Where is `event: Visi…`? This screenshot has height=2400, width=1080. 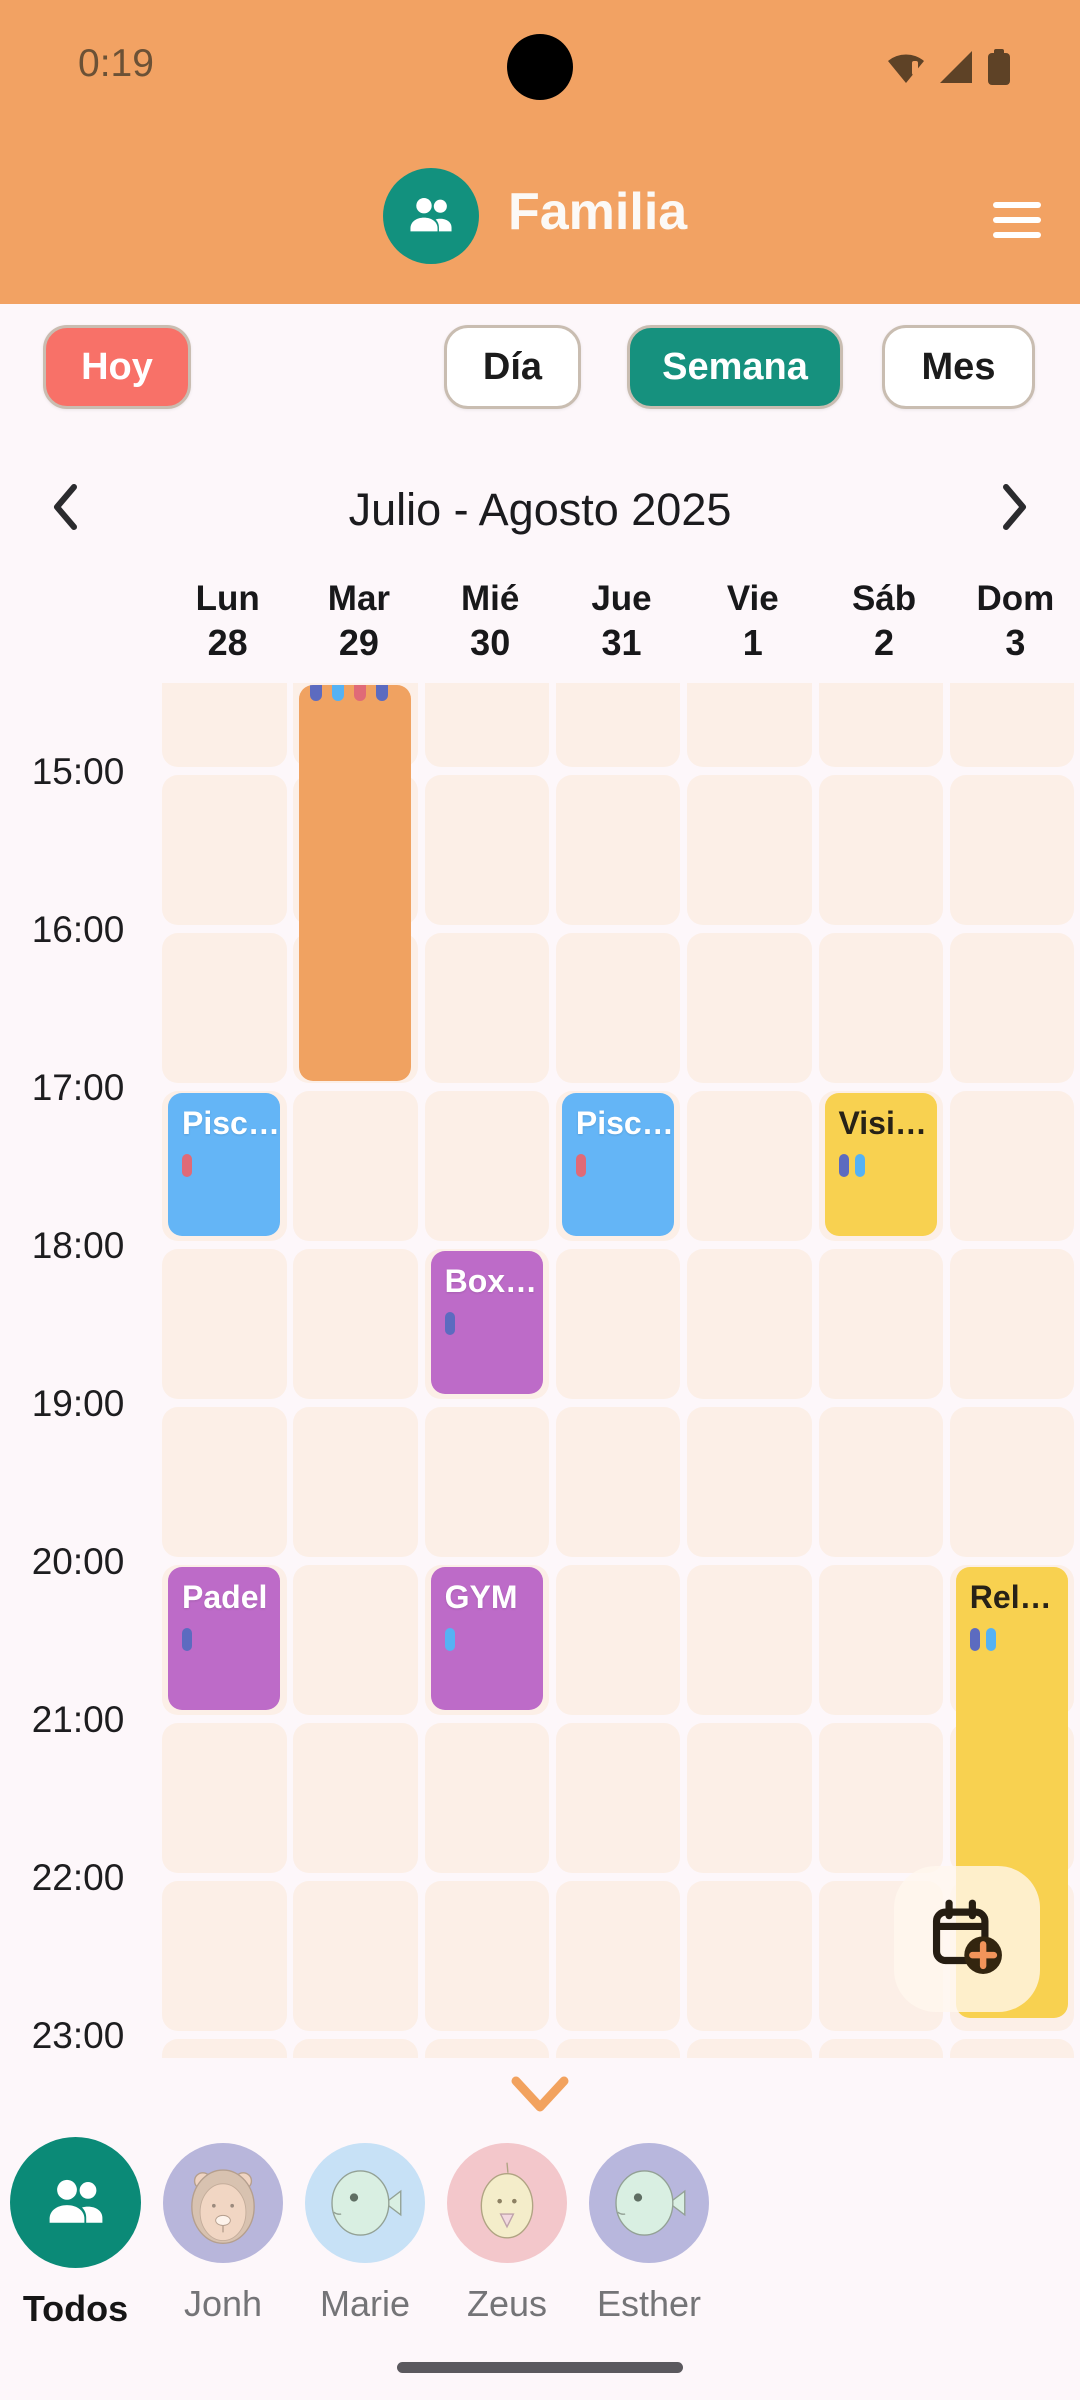 event: Visi… is located at coordinates (880, 1164).